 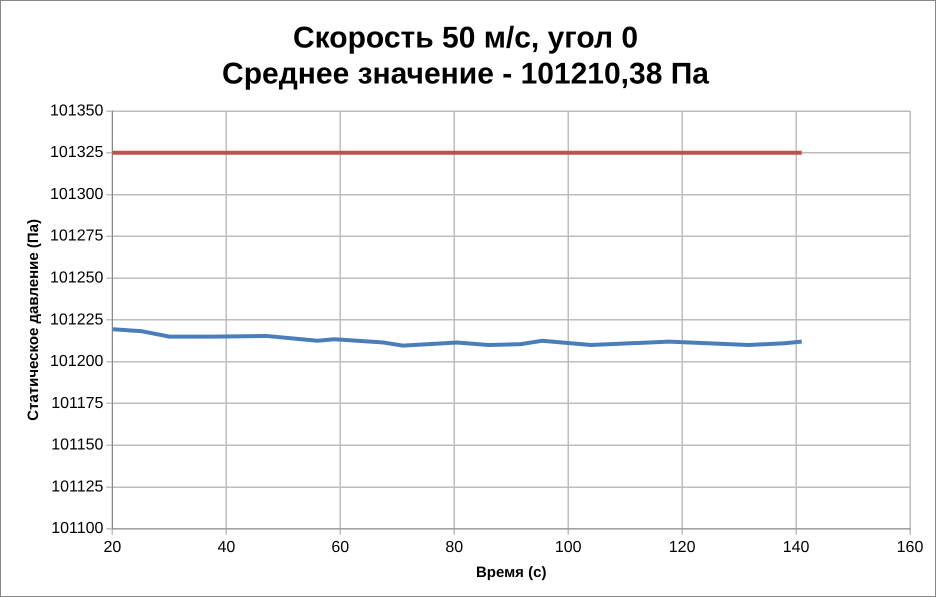 What do you see at coordinates (466, 73) in the screenshot?
I see `chart-subtitle: Среднее значение - 101210,38 Па` at bounding box center [466, 73].